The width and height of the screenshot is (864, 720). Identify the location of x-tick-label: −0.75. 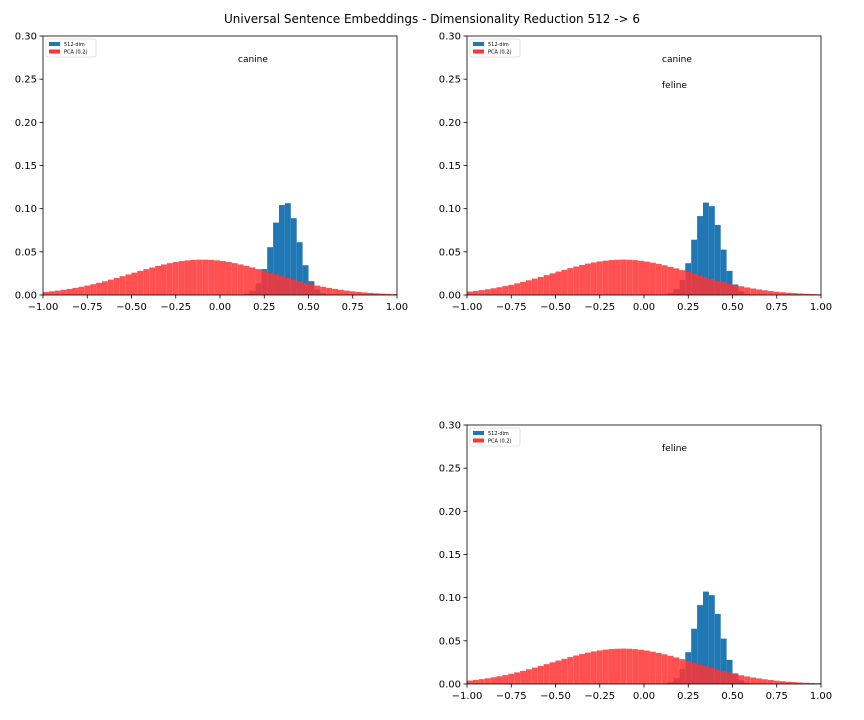
(87, 307).